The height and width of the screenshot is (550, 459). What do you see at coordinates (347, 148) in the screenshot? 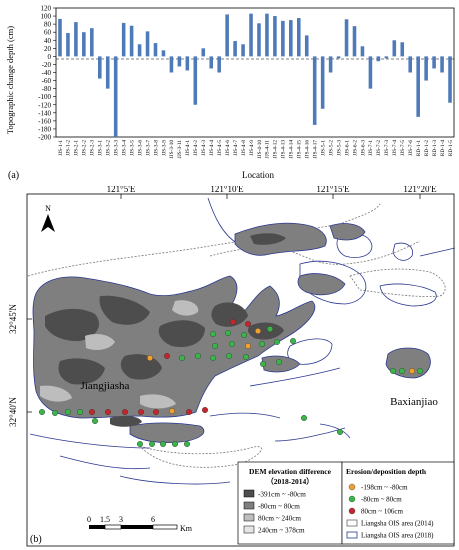
I see `x-tick-label: JJS-6-1` at bounding box center [347, 148].